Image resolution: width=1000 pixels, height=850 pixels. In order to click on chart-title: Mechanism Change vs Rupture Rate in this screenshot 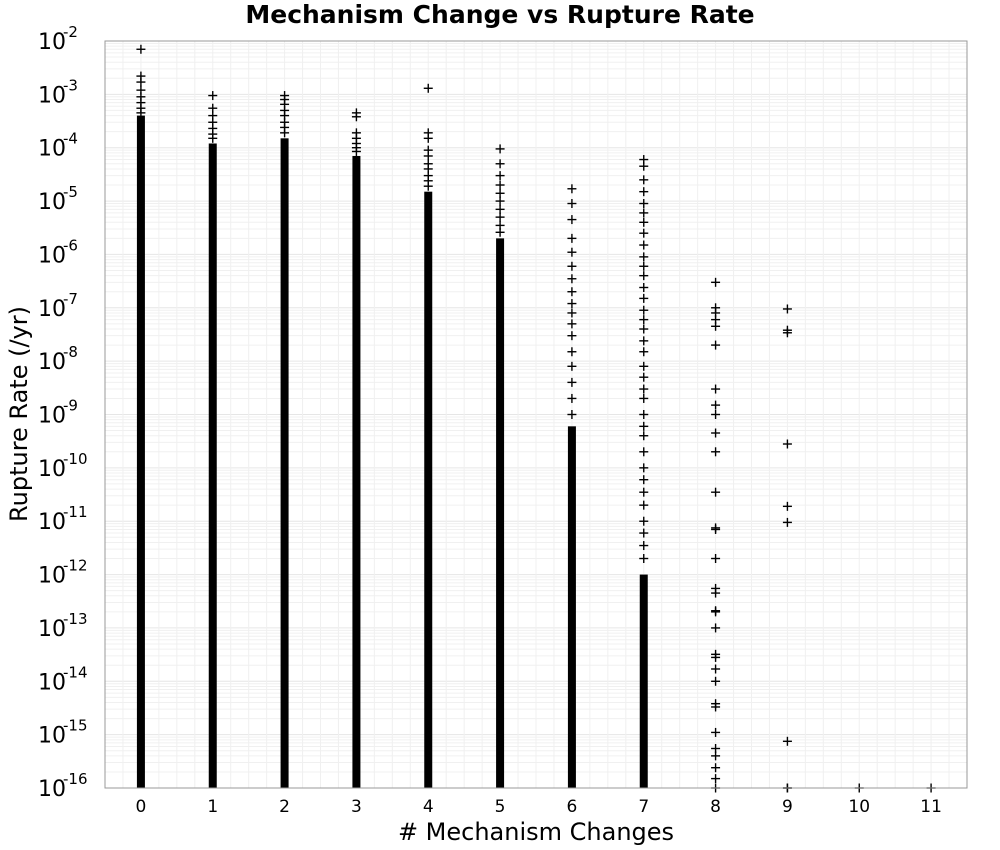, I will do `click(499, 14)`.